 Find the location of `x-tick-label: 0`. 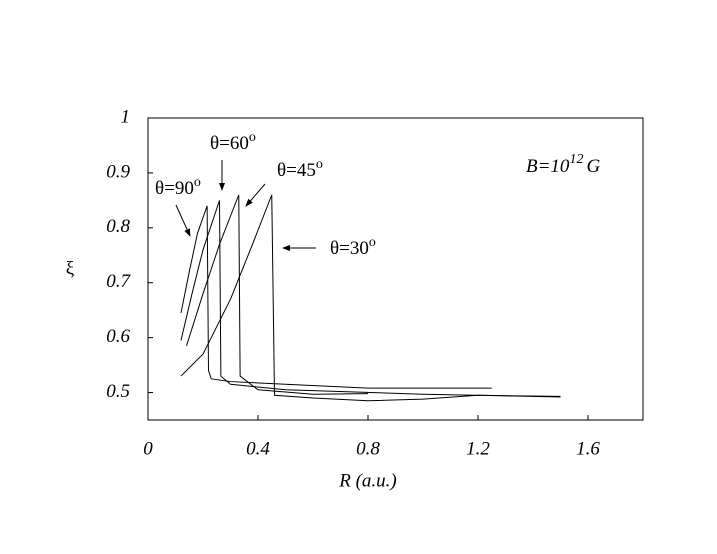

x-tick-label: 0 is located at coordinates (148, 448).